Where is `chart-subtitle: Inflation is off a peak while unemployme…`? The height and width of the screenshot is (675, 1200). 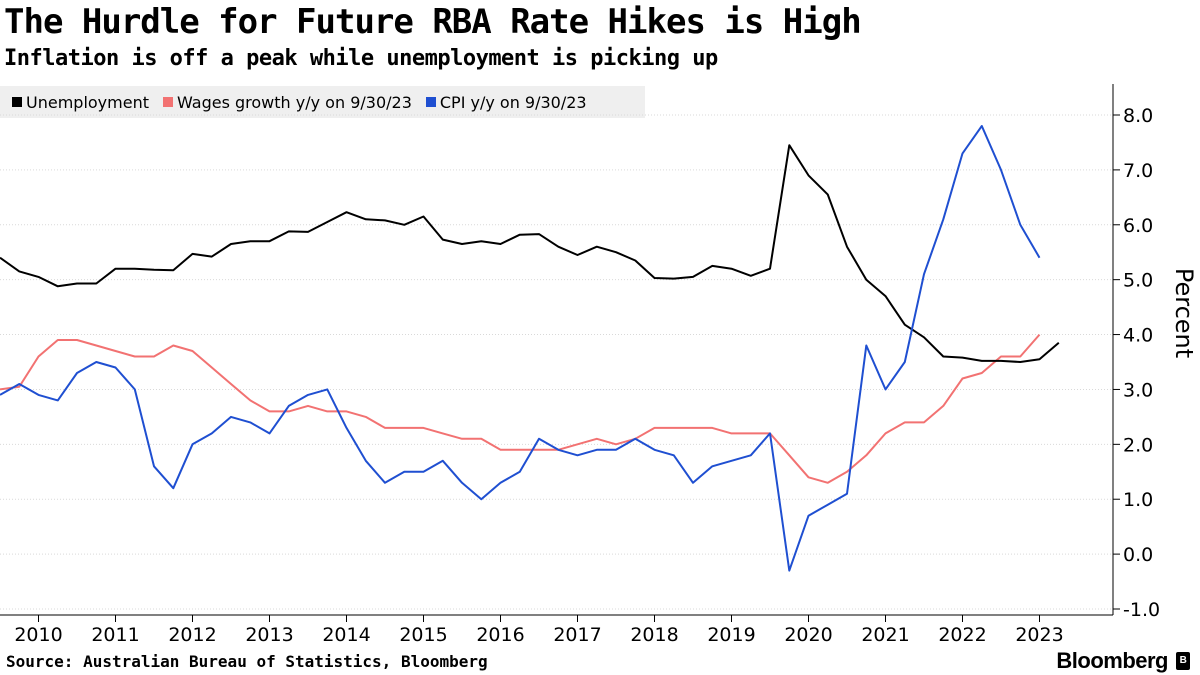 chart-subtitle: Inflation is off a peak while unemployme… is located at coordinates (361, 58).